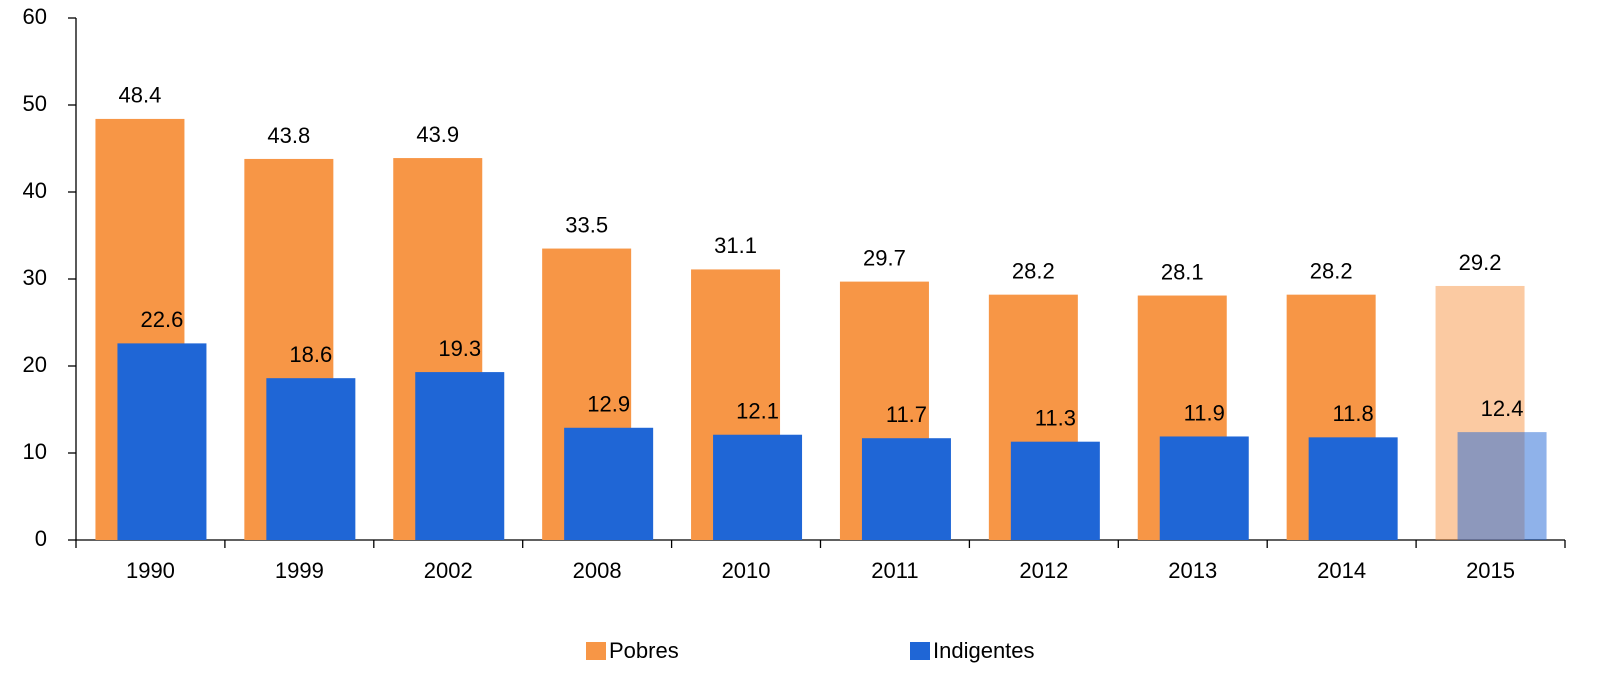 The image size is (1598, 683). What do you see at coordinates (1192, 570) in the screenshot?
I see `x-tick-label: 2013` at bounding box center [1192, 570].